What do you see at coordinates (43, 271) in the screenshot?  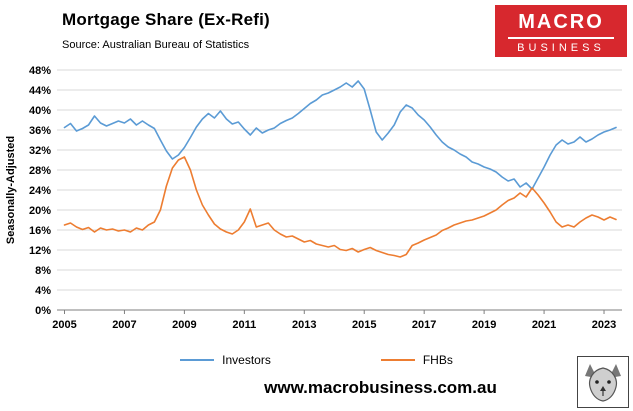 I see `svg-text: 8%` at bounding box center [43, 271].